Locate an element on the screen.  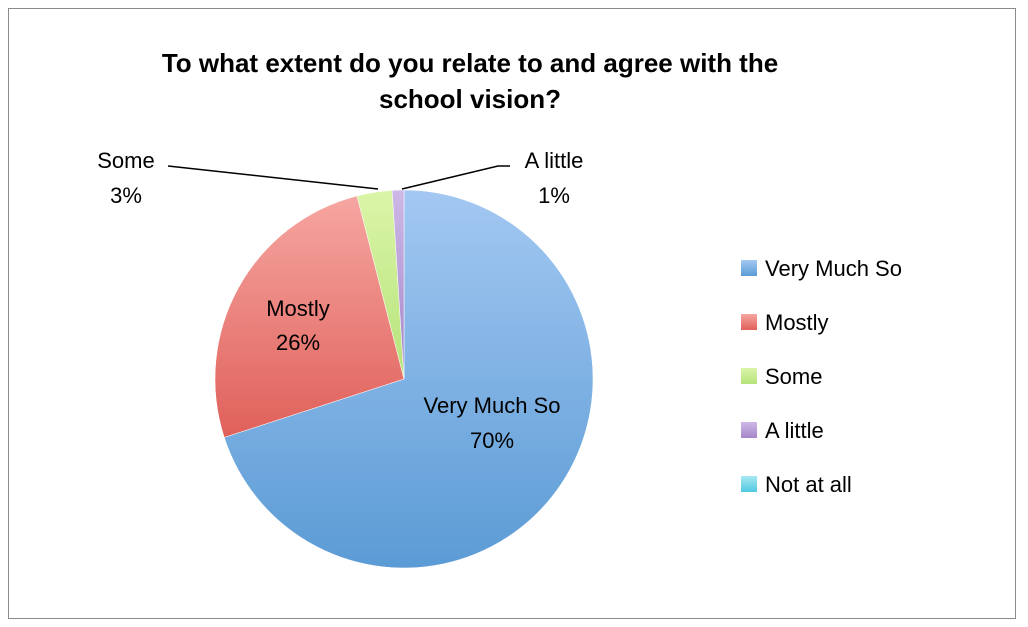
chart-legend: Very Much So Mostly Some A little Not at all is located at coordinates (821, 376).